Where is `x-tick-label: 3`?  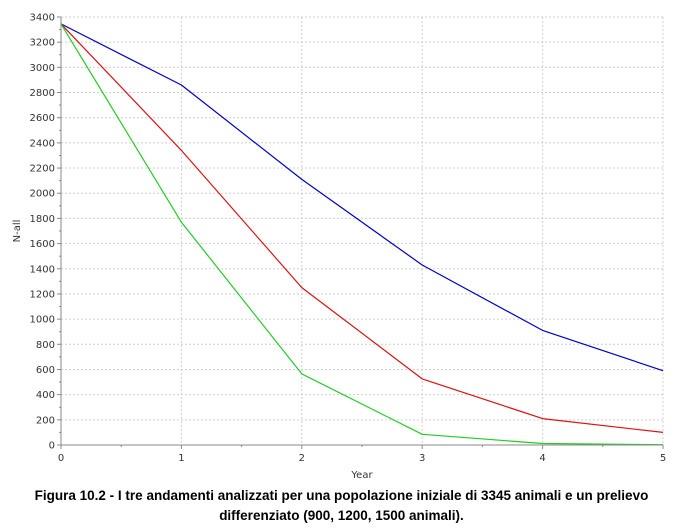
x-tick-label: 3 is located at coordinates (422, 458).